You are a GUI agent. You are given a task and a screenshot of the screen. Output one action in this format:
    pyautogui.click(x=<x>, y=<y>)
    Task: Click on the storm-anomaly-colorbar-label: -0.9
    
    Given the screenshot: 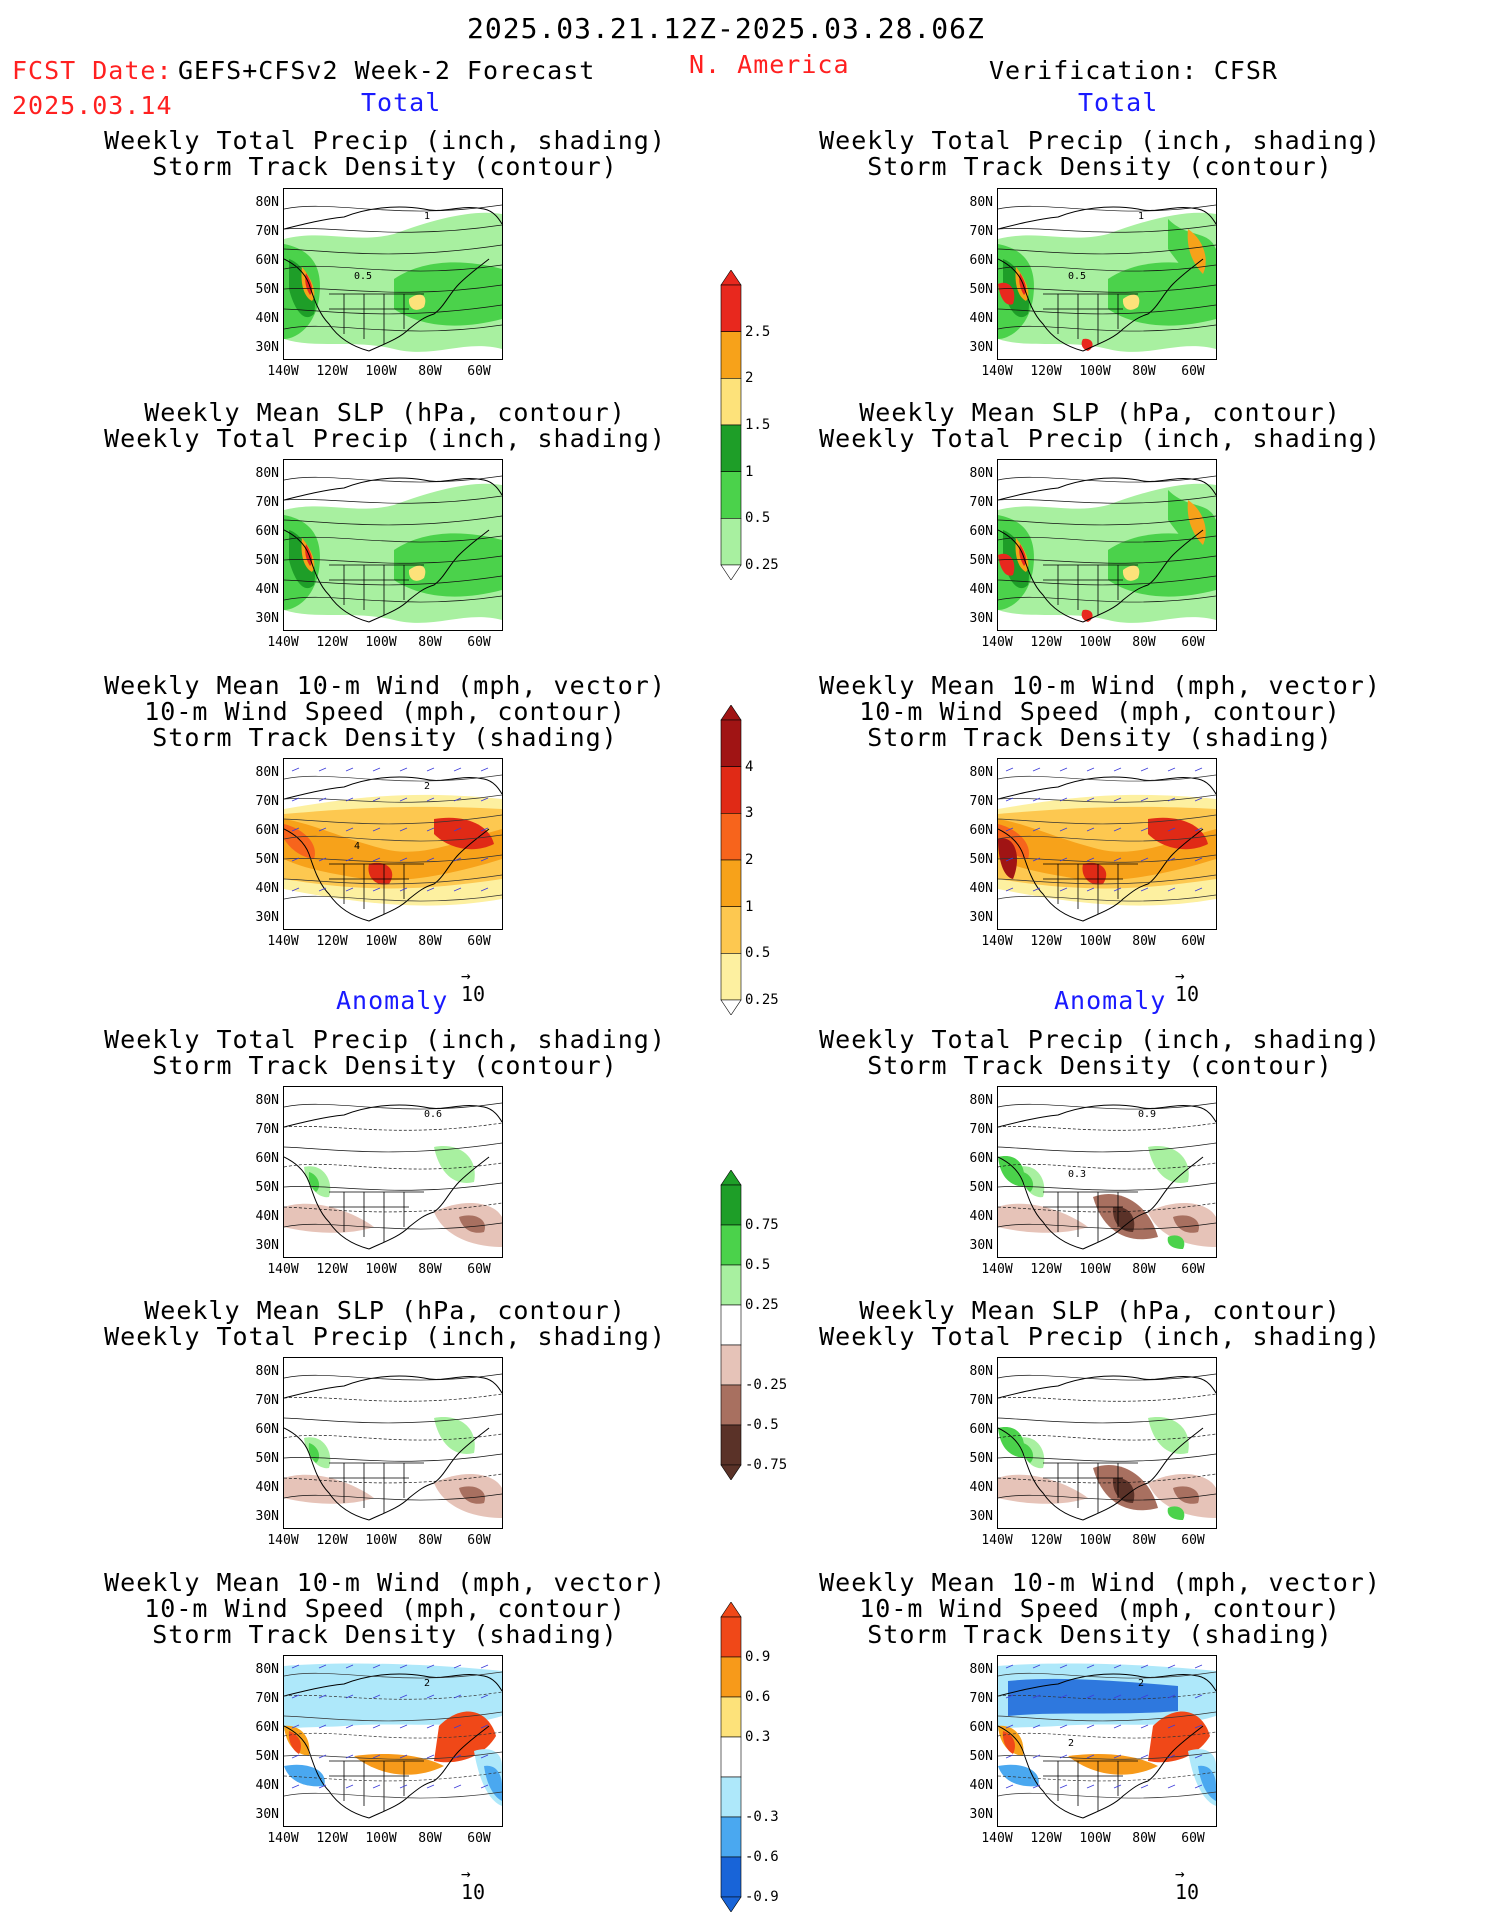 What is the action you would take?
    pyautogui.click(x=762, y=1897)
    